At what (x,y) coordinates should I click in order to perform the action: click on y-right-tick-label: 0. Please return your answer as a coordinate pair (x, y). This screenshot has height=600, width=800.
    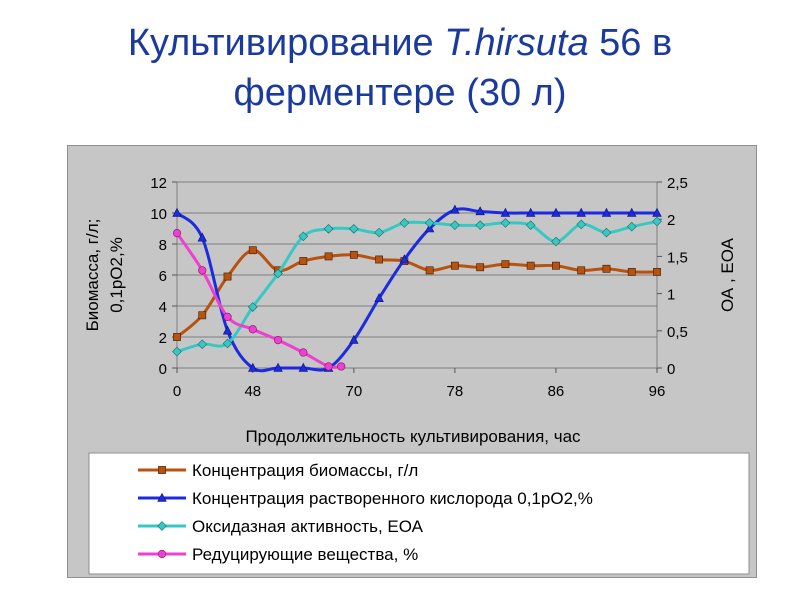
    Looking at the image, I should click on (671, 369).